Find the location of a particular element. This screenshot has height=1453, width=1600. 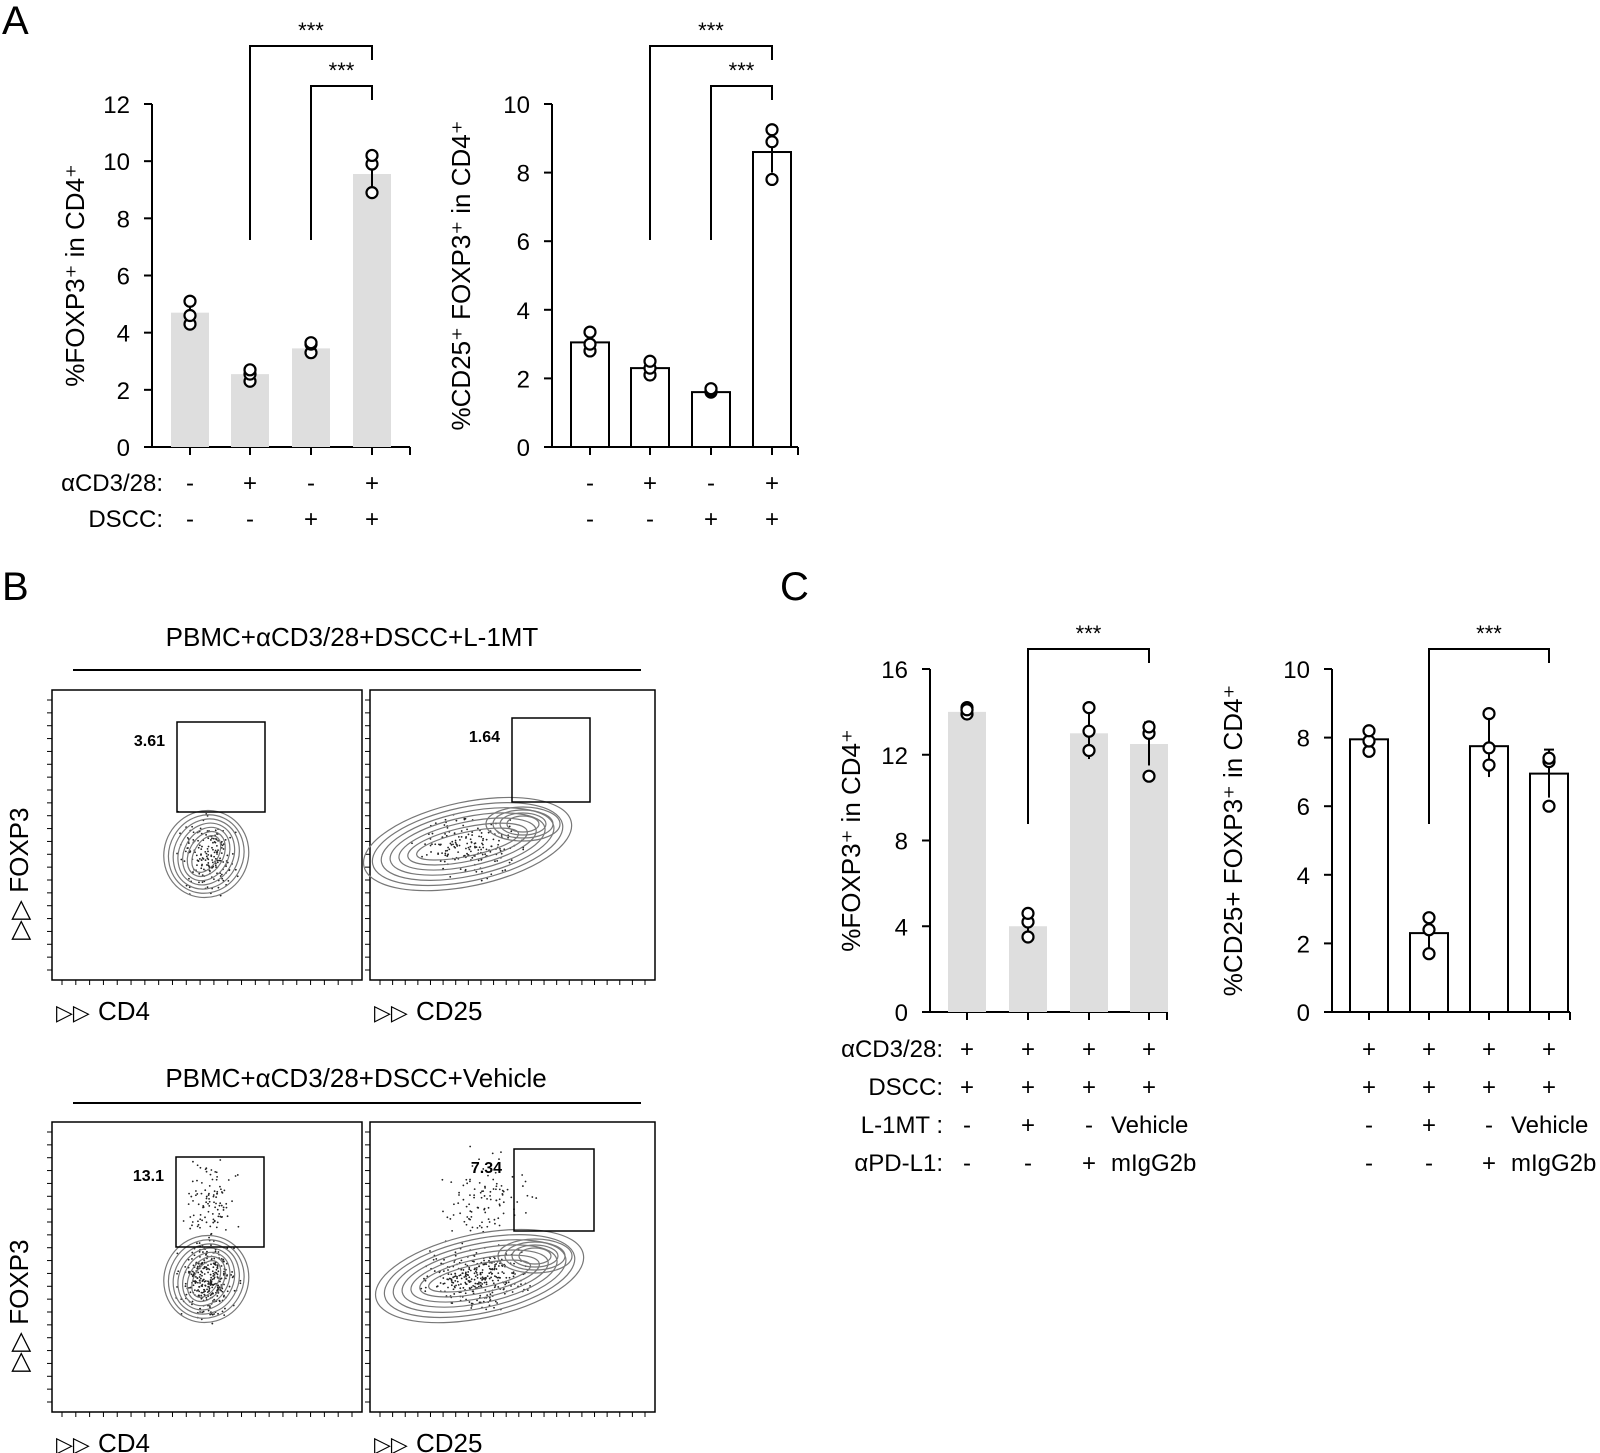

significance-label: *** is located at coordinates (742, 70).